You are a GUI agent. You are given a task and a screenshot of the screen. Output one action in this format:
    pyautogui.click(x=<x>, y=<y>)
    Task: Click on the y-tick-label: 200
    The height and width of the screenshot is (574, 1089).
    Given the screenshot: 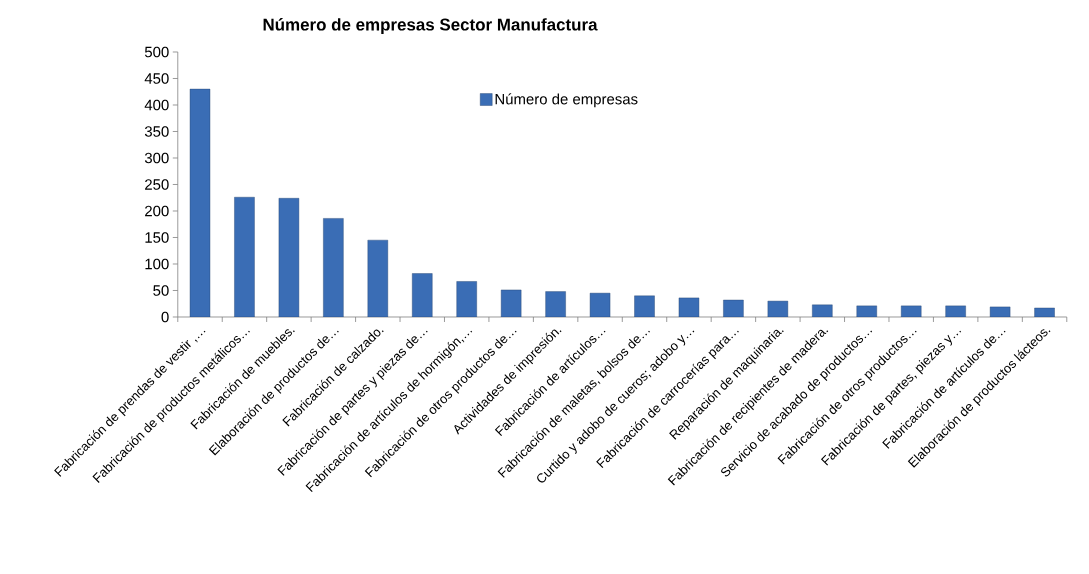 What is the action you would take?
    pyautogui.click(x=157, y=211)
    